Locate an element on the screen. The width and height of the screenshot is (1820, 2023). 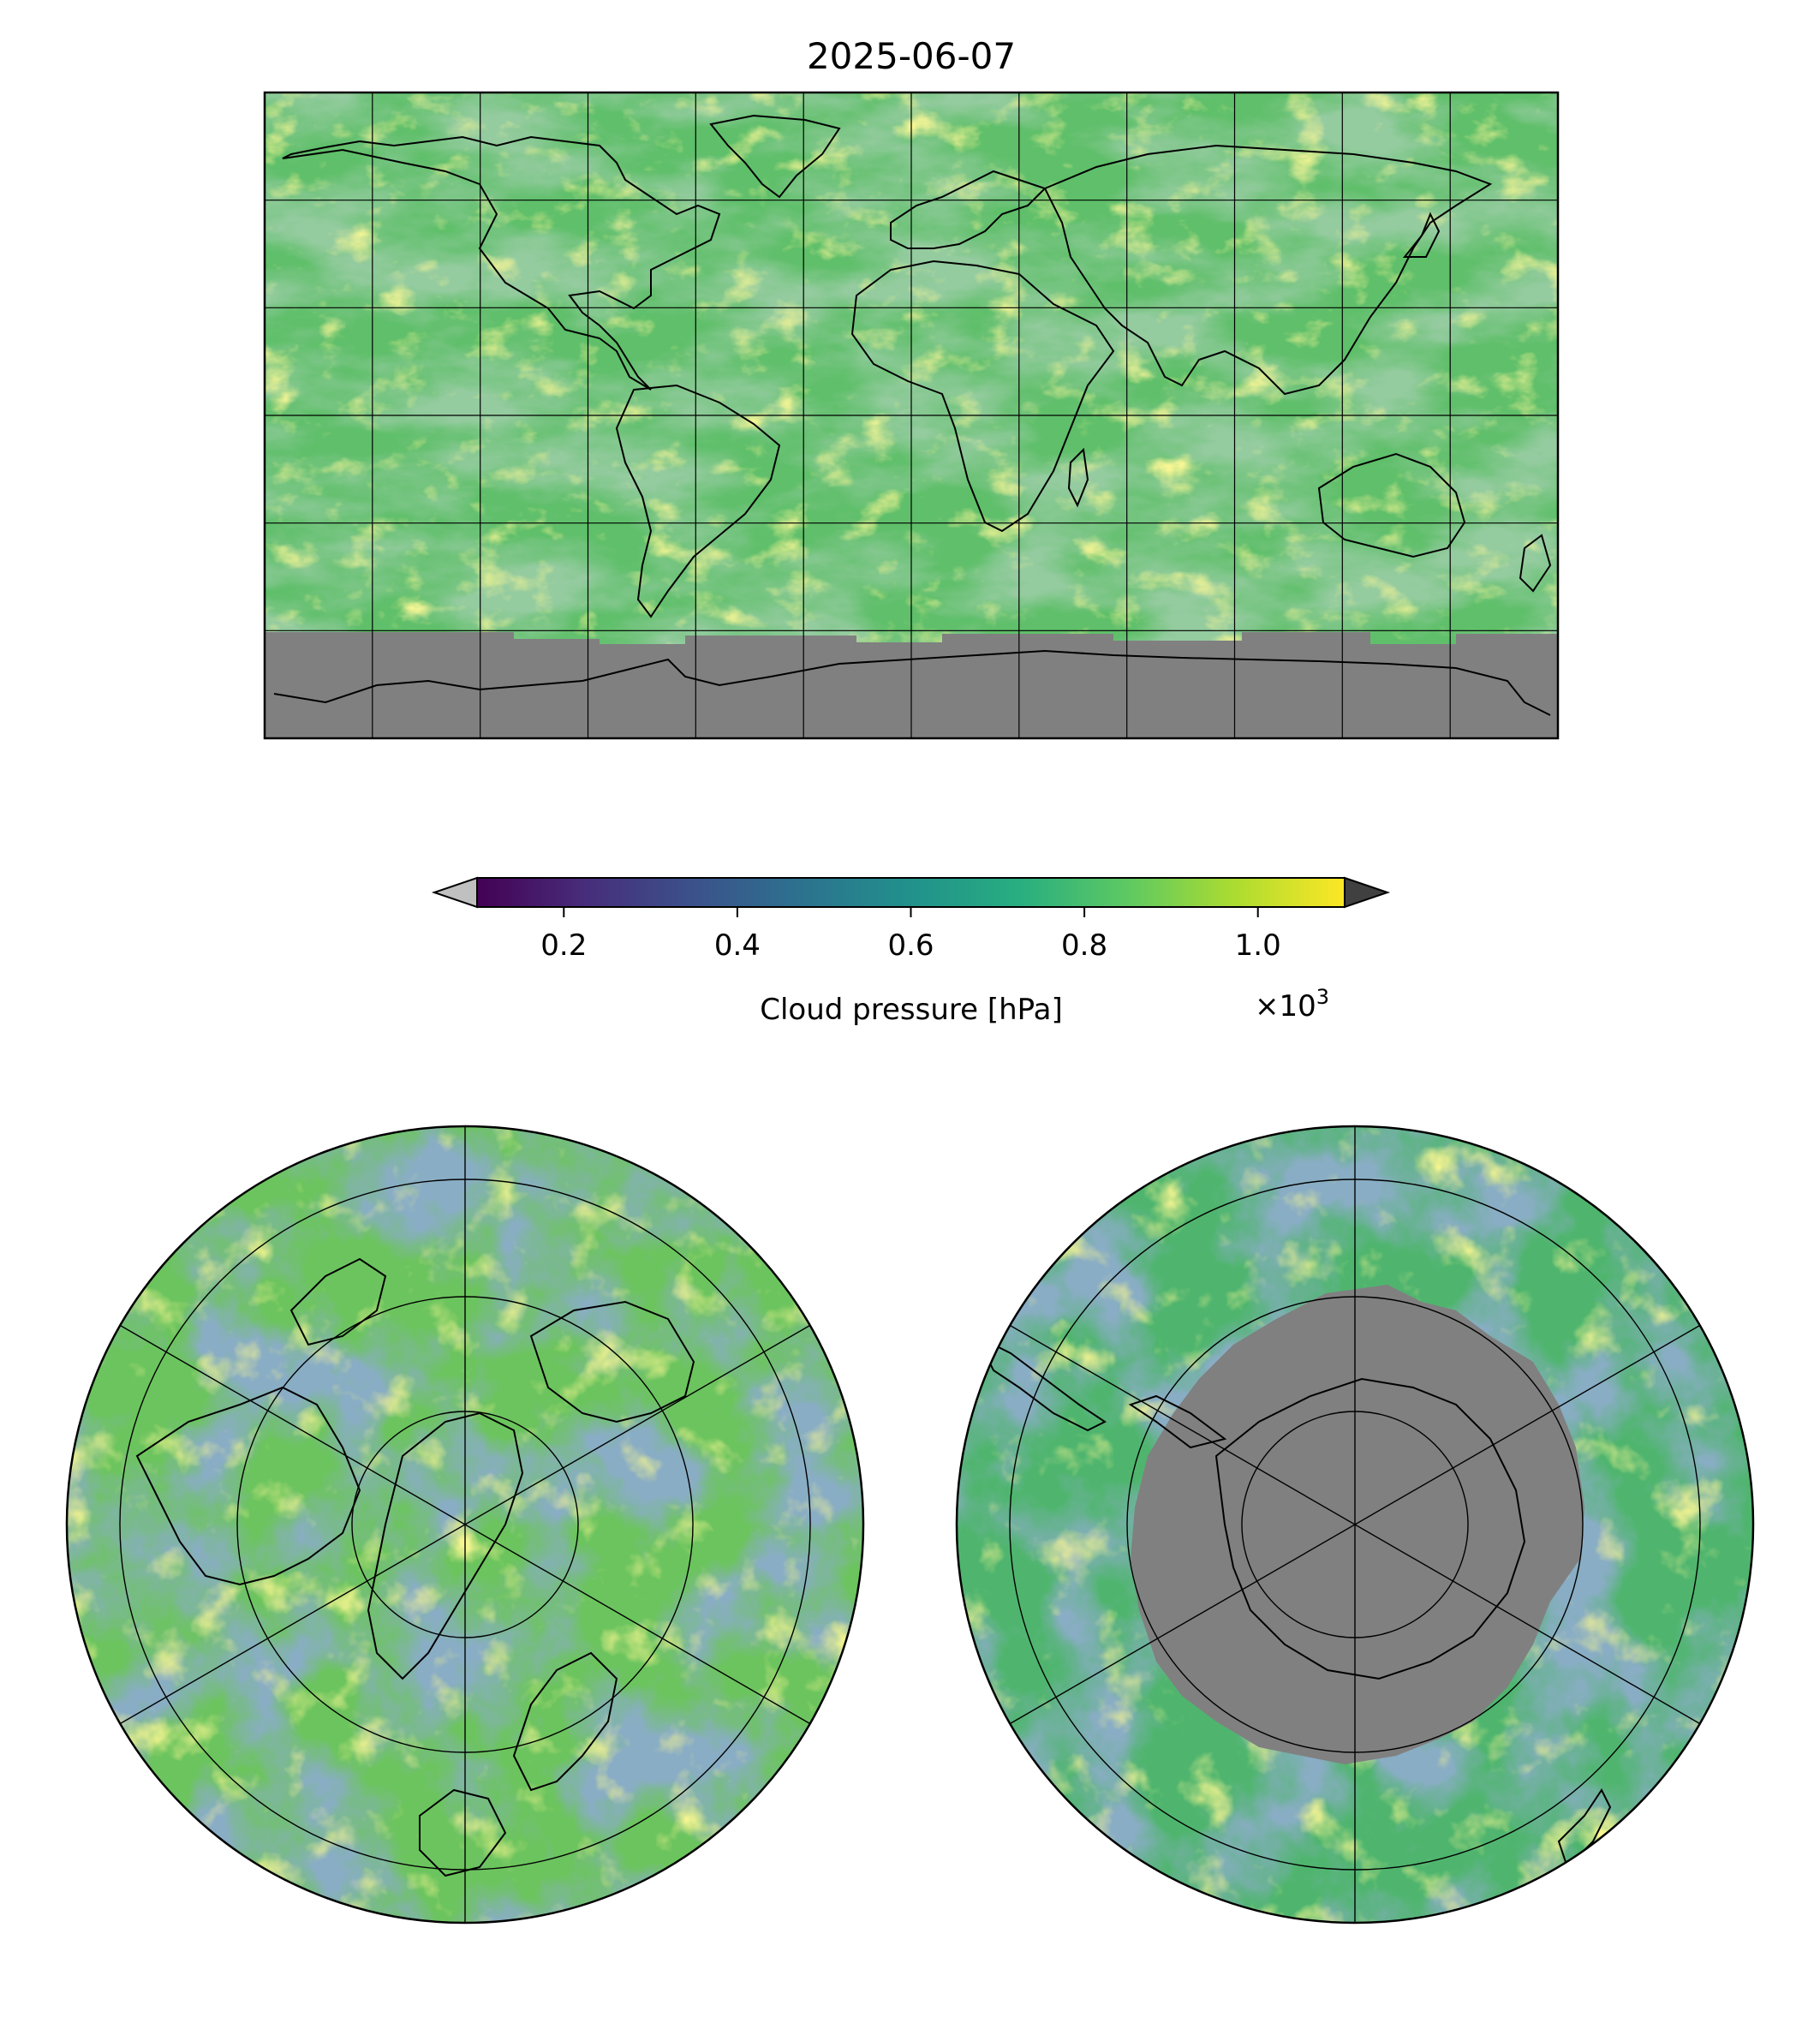
coastline-north-greenland is located at coordinates (445, 1545).